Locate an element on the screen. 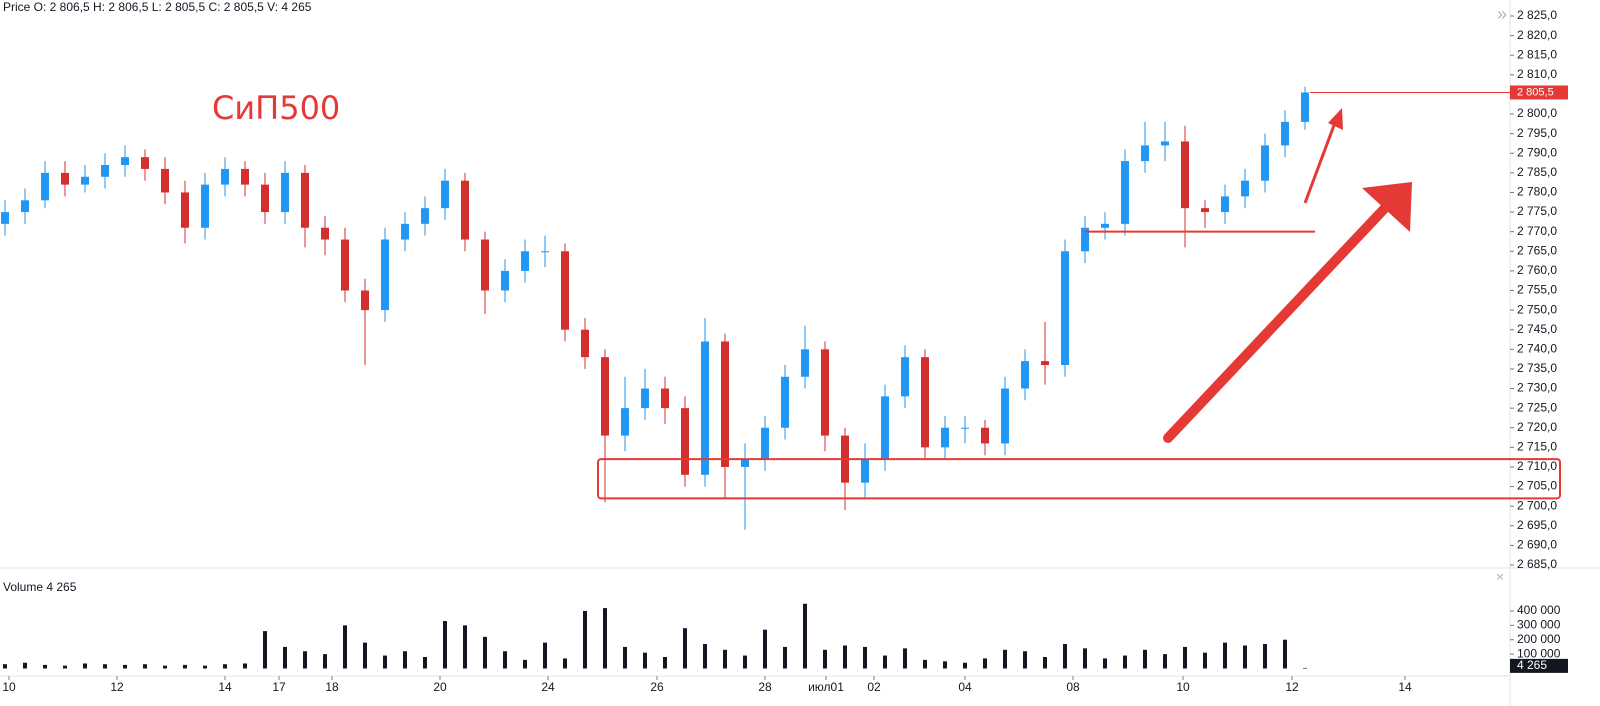  y-tick-label: 2 800,0 is located at coordinates (1537, 113).